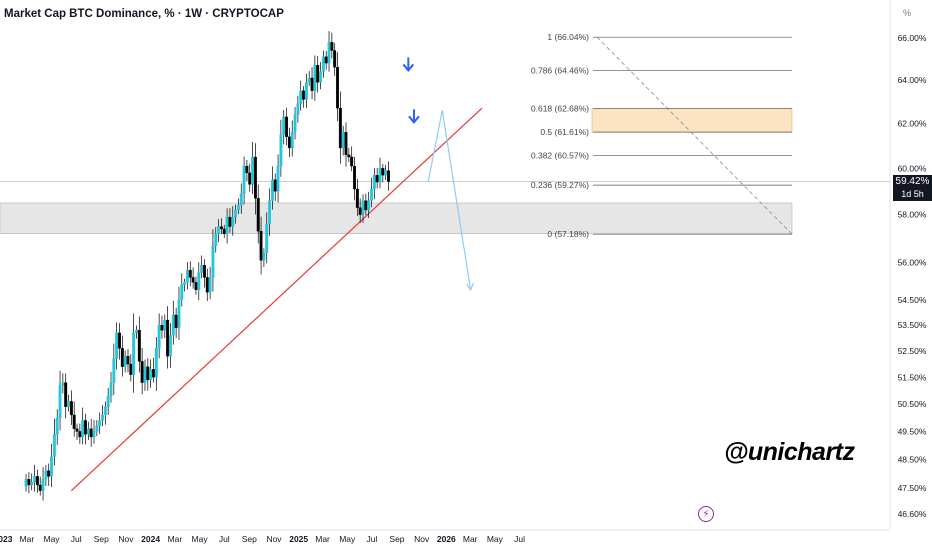 Image resolution: width=932 pixels, height=550 pixels. Describe the element at coordinates (568, 234) in the screenshot. I see `fib-level-label: 0 (57.18%)` at that location.